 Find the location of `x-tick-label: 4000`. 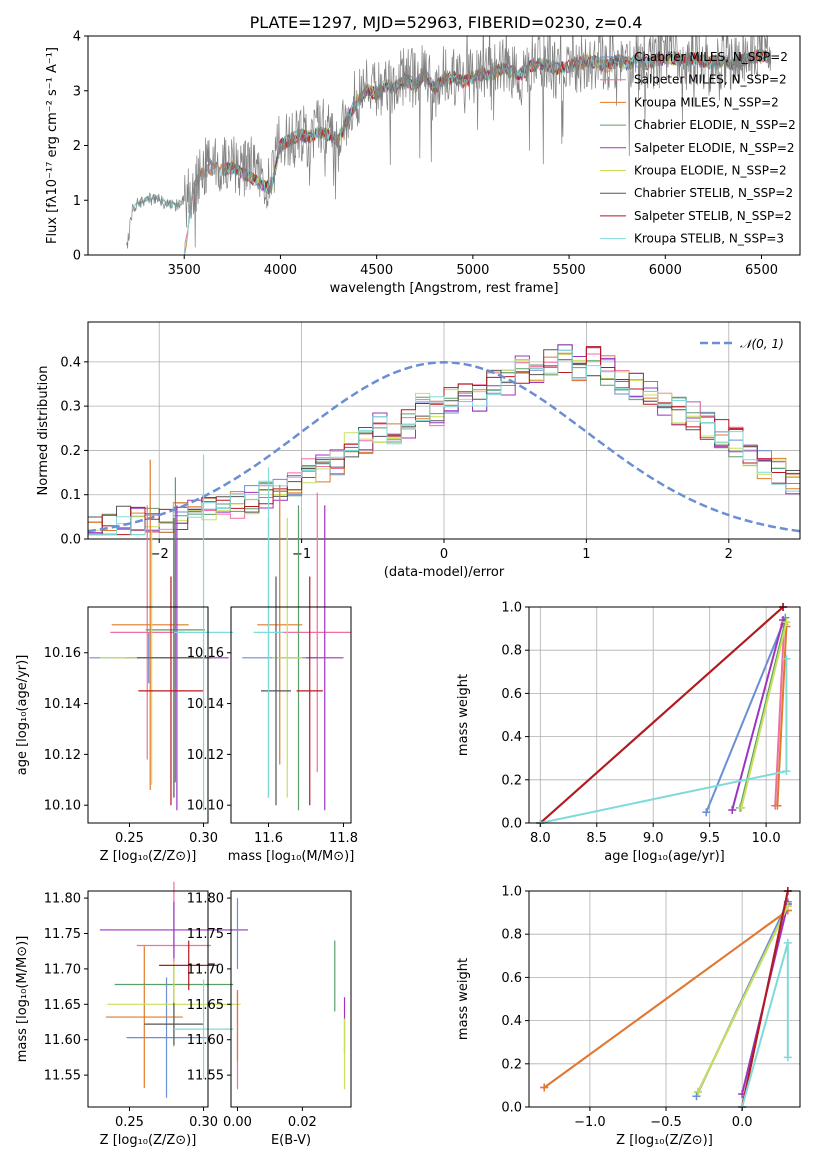

x-tick-label: 4000 is located at coordinates (280, 270).